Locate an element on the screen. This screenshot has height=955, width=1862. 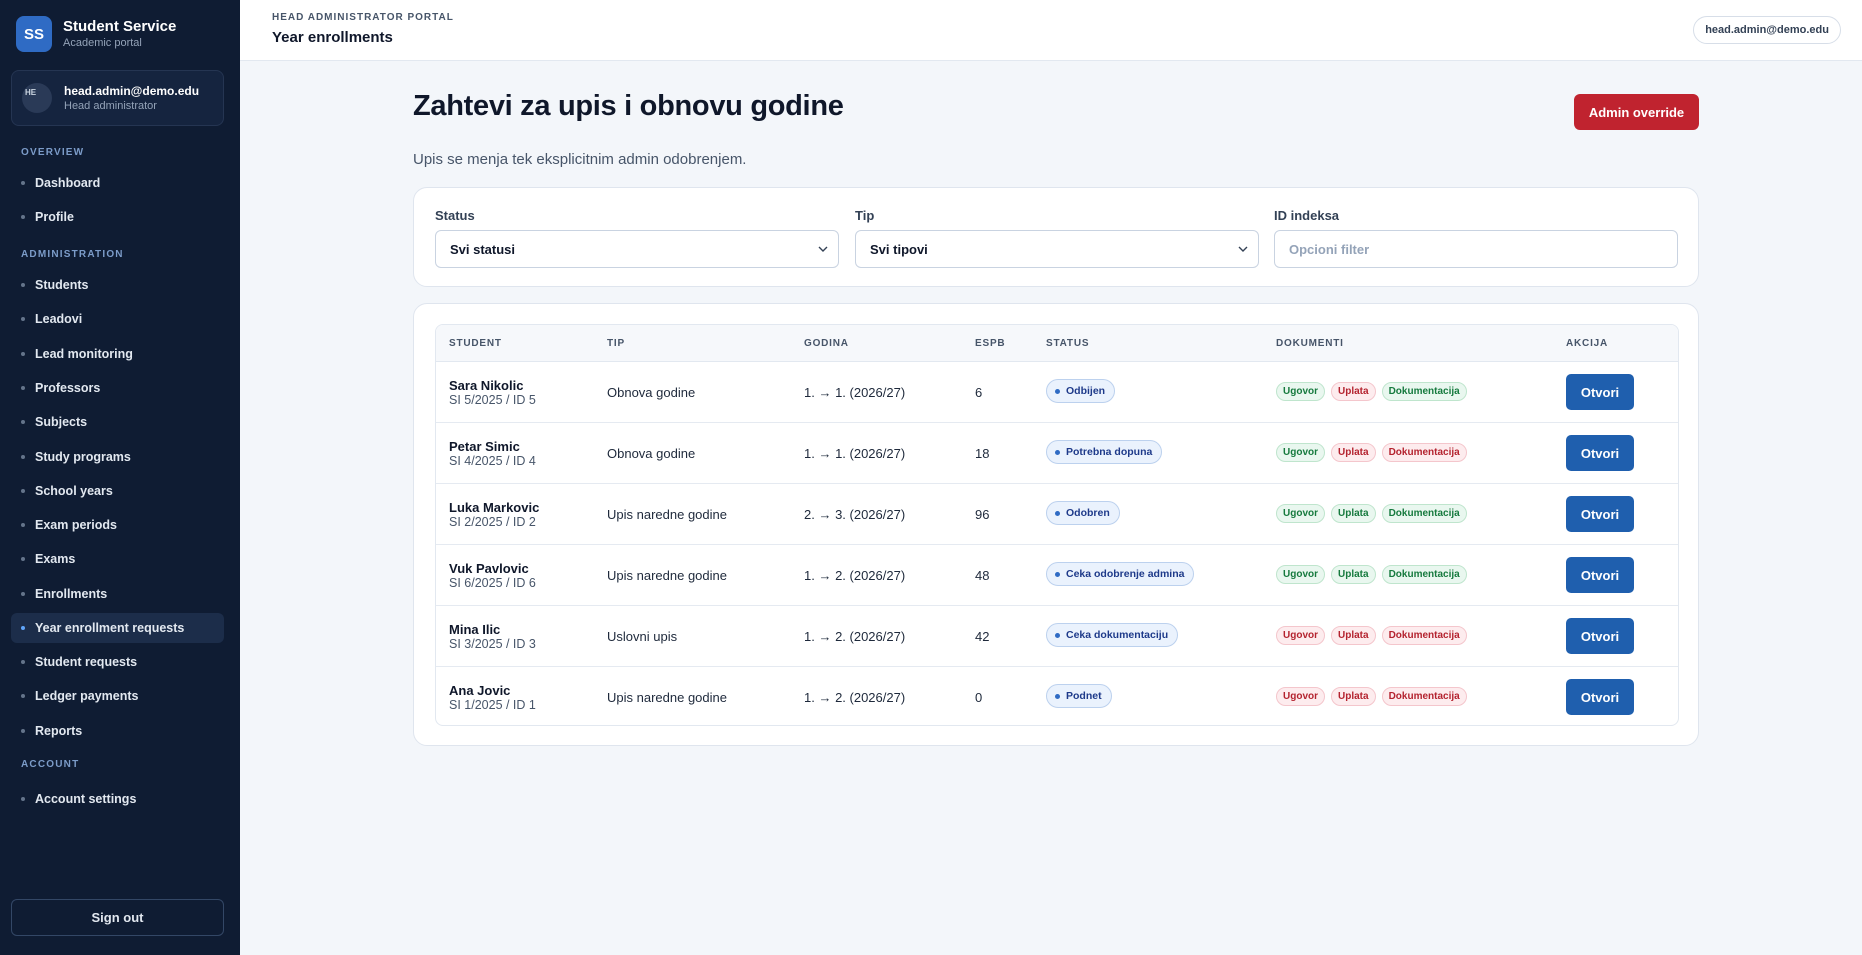
sidebar-item-school-years: School years is located at coordinates (117, 491).